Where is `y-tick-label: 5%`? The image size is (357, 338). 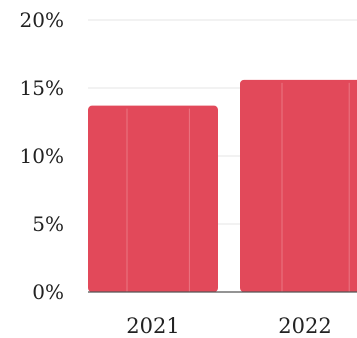
y-tick-label: 5% is located at coordinates (48, 224).